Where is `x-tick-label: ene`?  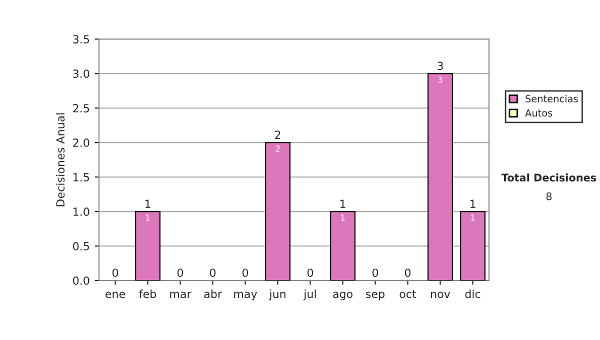 x-tick-label: ene is located at coordinates (116, 295).